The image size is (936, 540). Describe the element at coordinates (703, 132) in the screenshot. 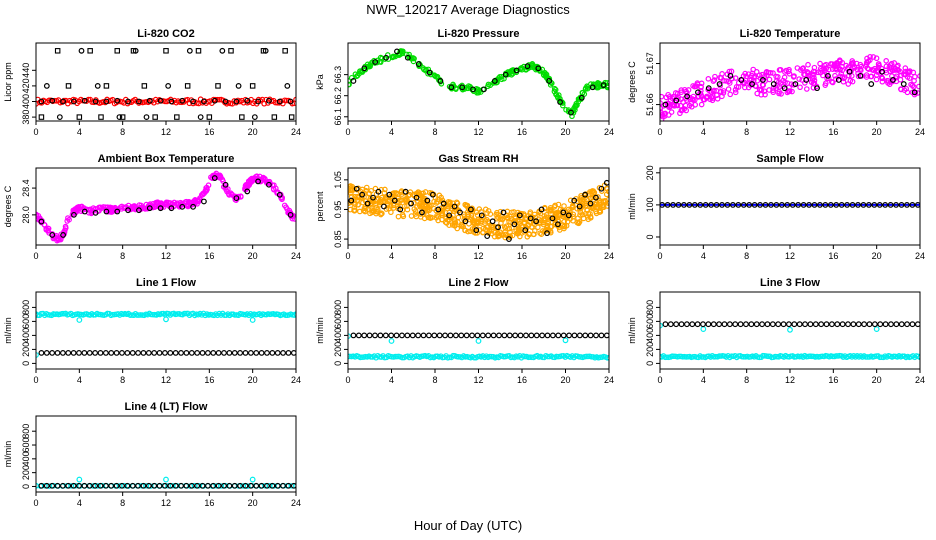

I see `x-tick-label: 4` at that location.